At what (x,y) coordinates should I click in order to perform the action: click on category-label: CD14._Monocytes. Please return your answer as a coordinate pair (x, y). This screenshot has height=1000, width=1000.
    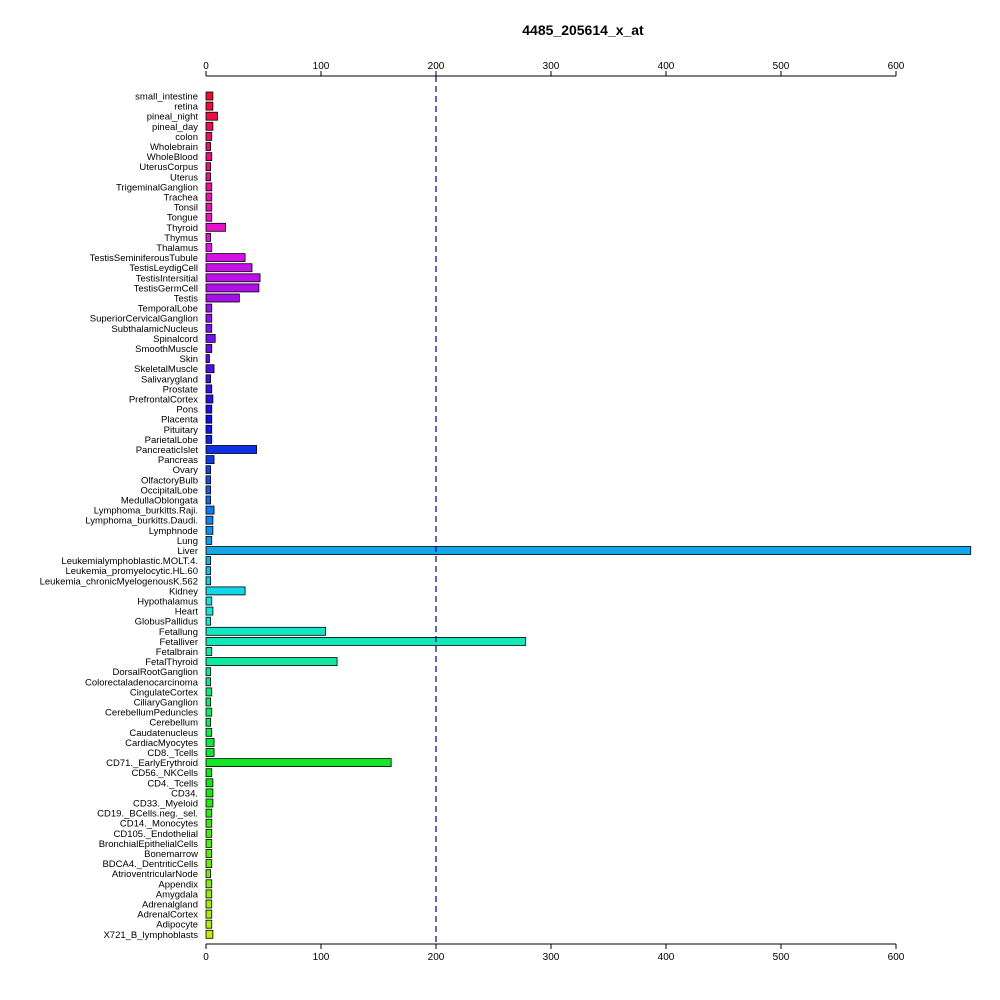
    Looking at the image, I should click on (159, 824).